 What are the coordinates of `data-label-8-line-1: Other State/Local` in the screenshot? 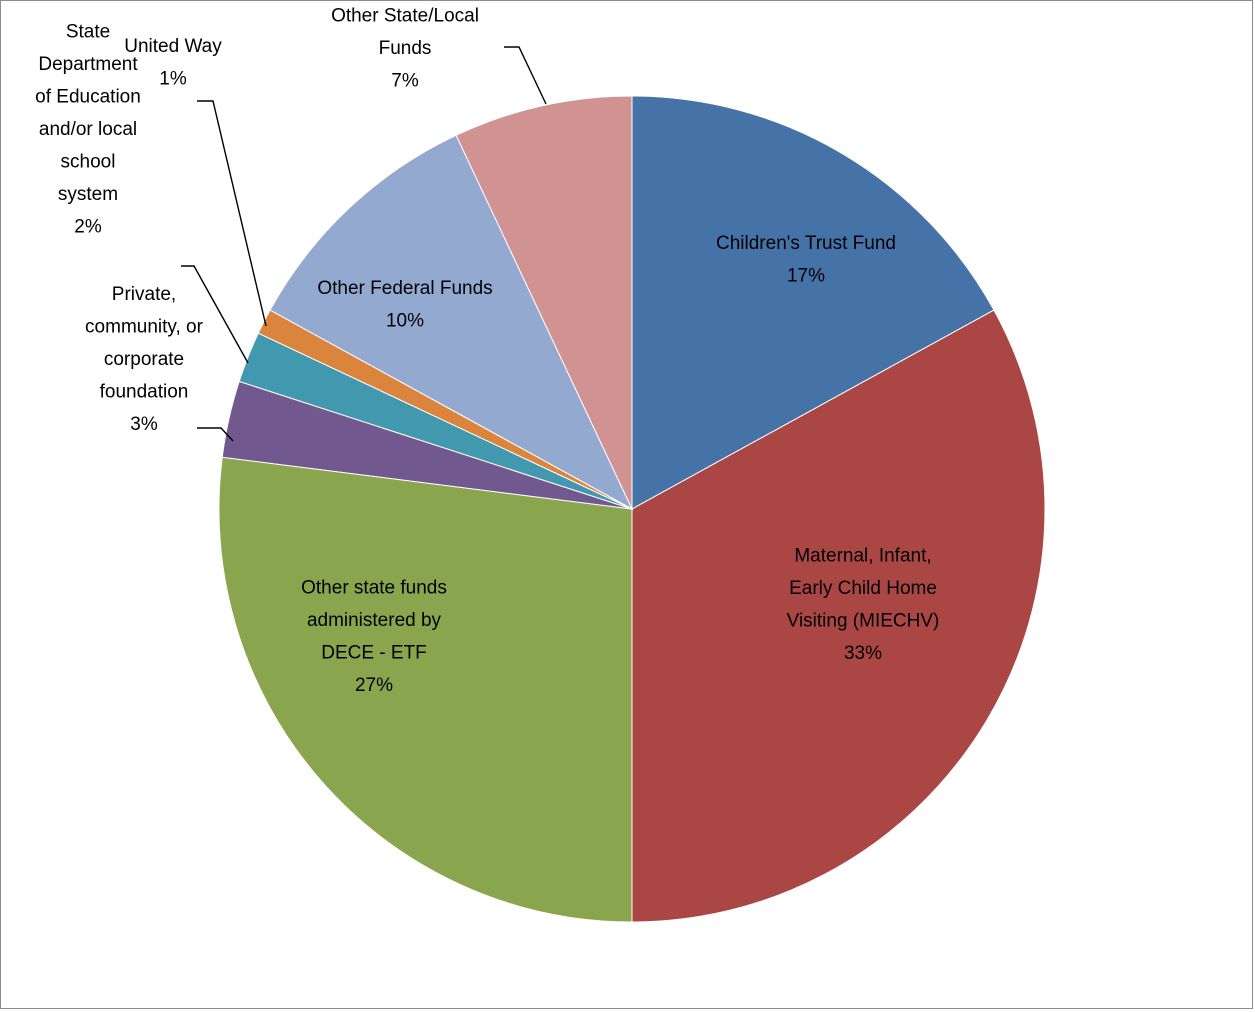 It's located at (405, 16).